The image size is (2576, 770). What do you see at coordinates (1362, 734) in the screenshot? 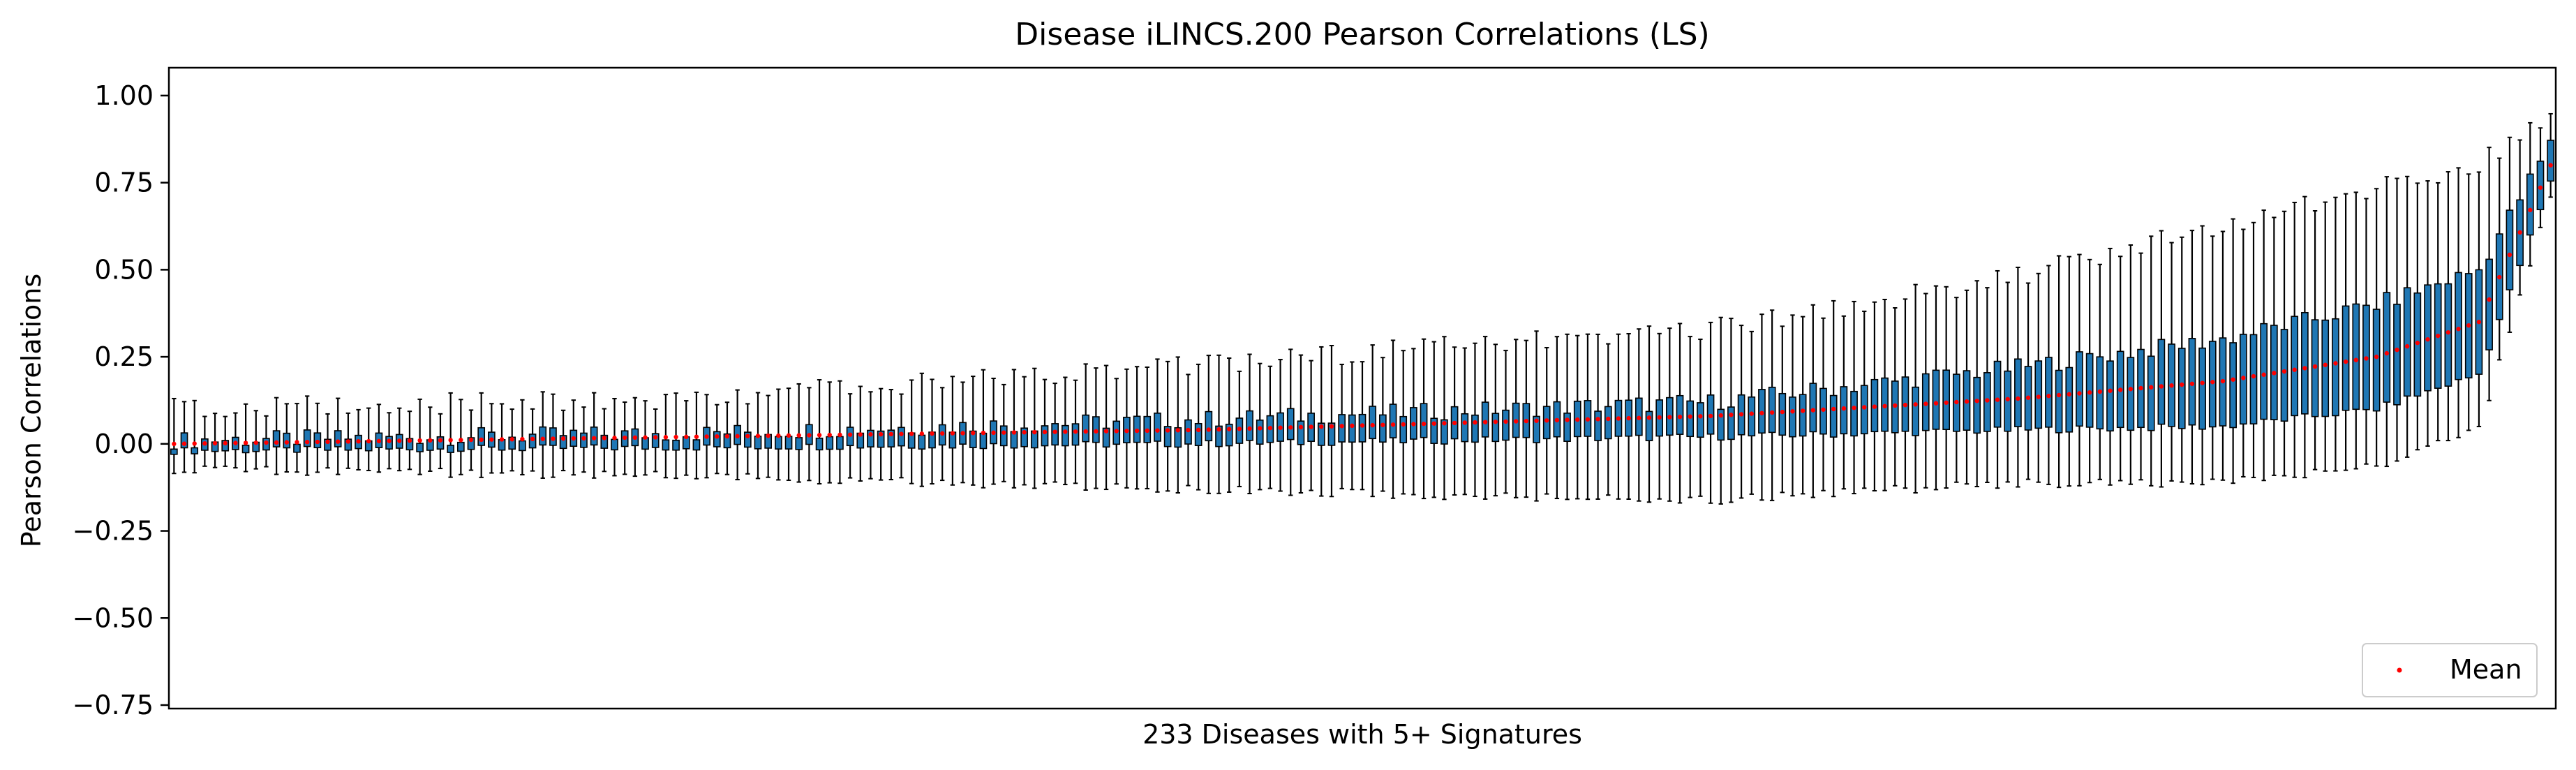
I see `x-axis-label: 233 Diseases with 5+ Signatures` at bounding box center [1362, 734].